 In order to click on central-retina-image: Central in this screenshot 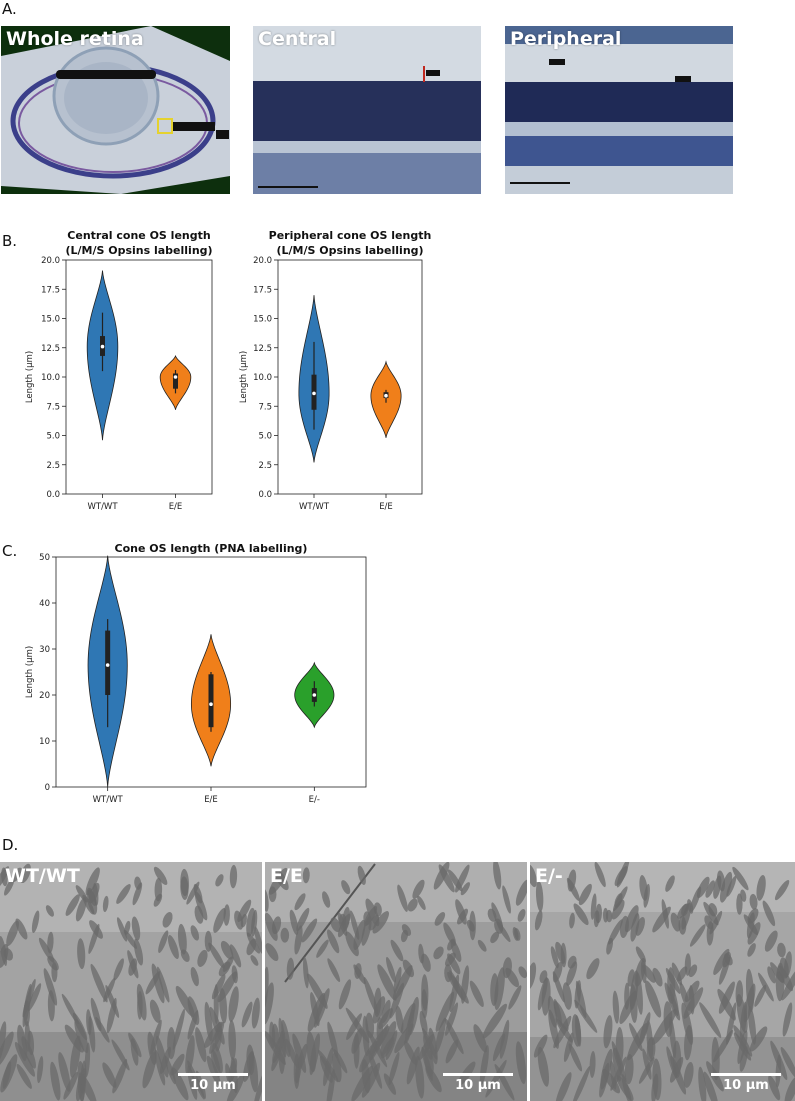, I will do `click(367, 110)`.